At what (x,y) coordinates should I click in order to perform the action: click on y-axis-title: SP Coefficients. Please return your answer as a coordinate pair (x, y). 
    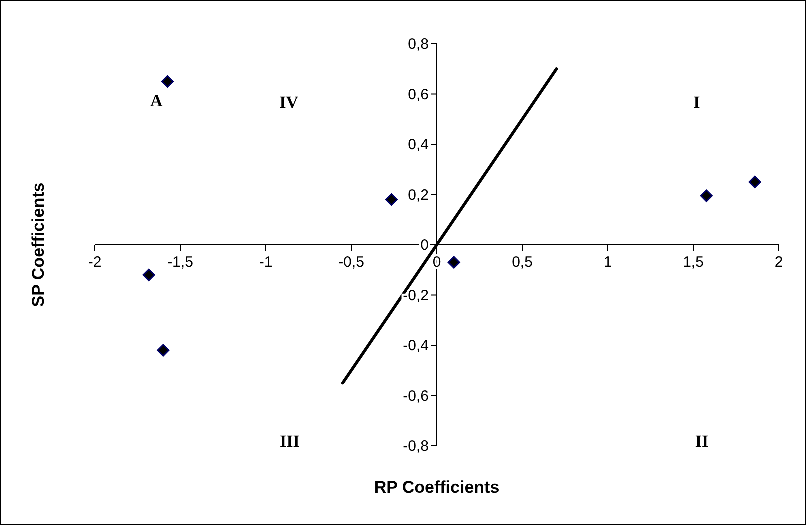
    Looking at the image, I should click on (38, 245).